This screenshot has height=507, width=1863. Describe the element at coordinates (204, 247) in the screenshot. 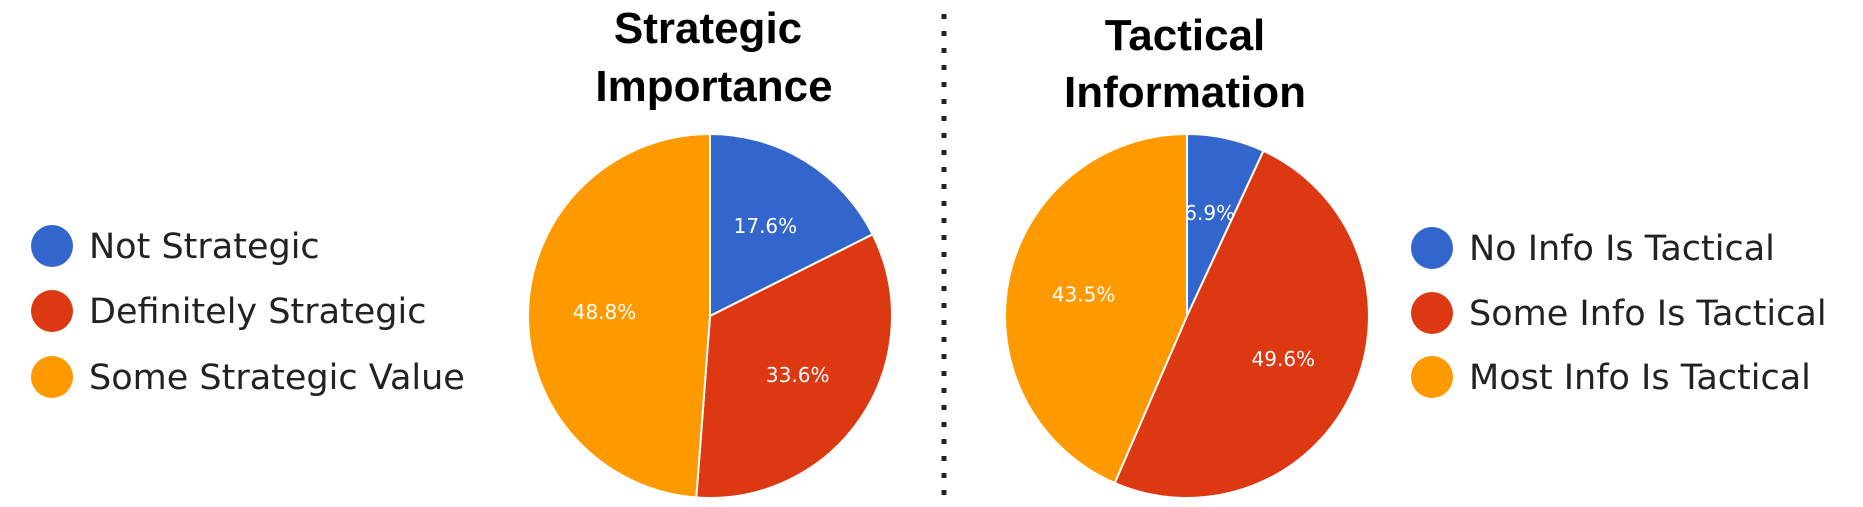

I see `legend-label: Not Strategic` at that location.